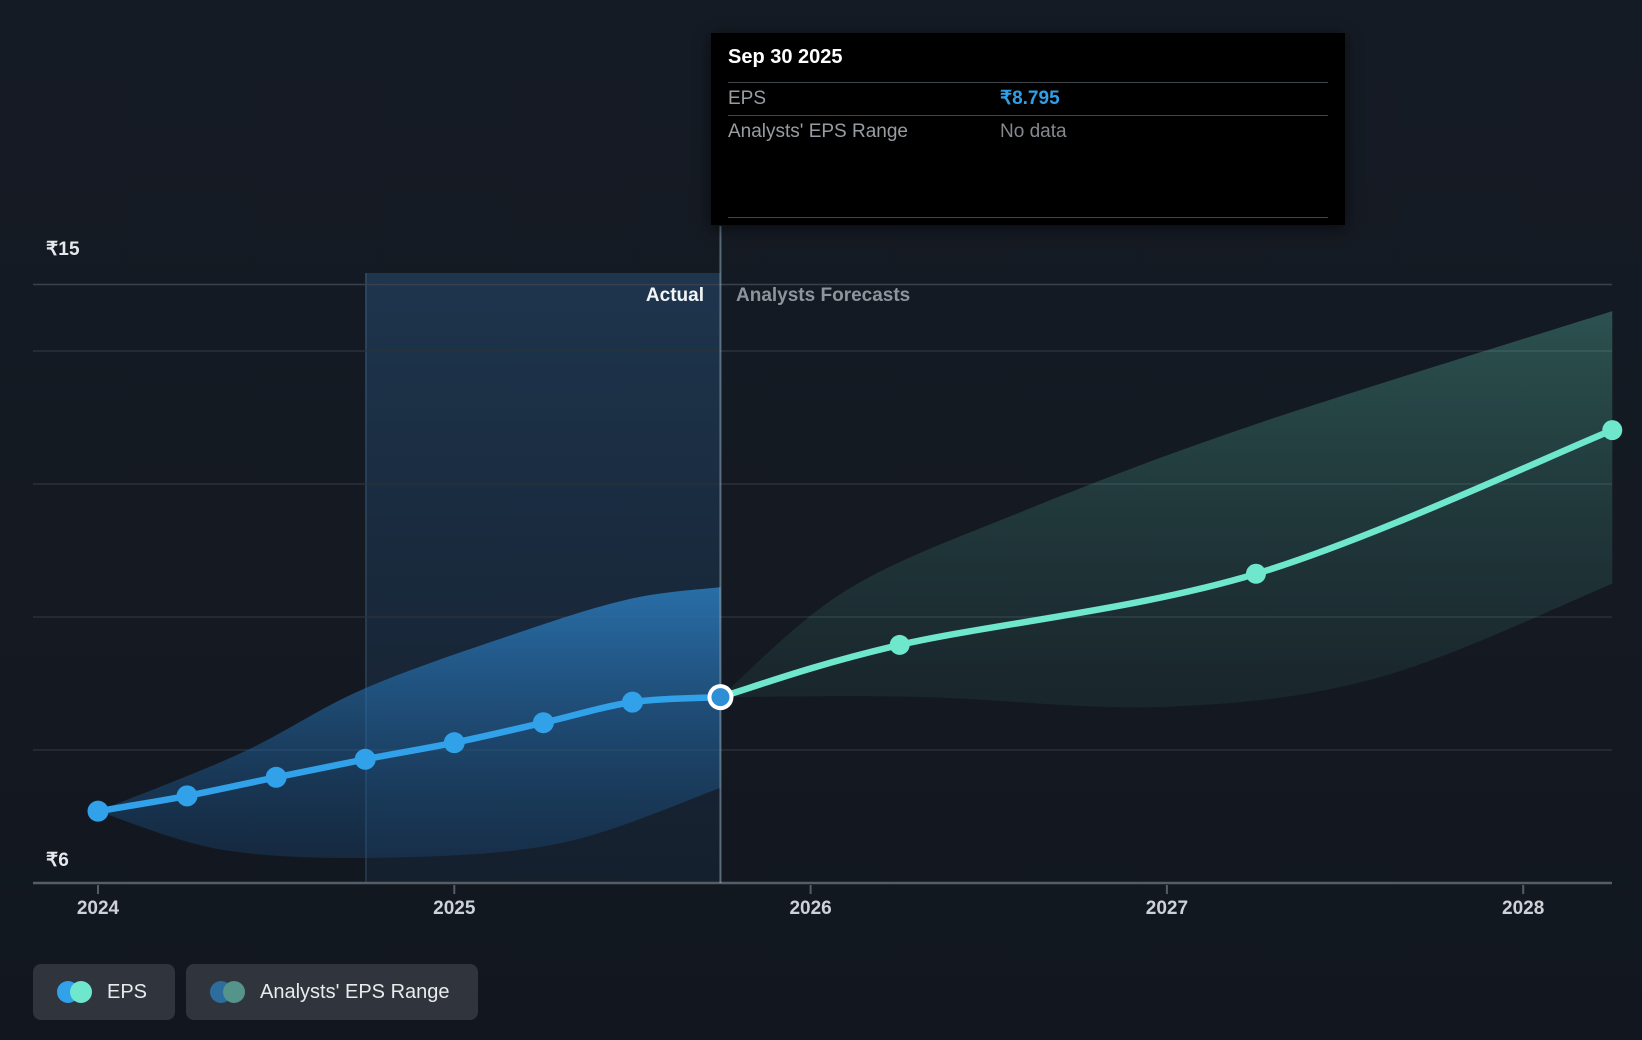 The width and height of the screenshot is (1642, 1040). What do you see at coordinates (720, 697) in the screenshot?
I see `selected-data-point` at bounding box center [720, 697].